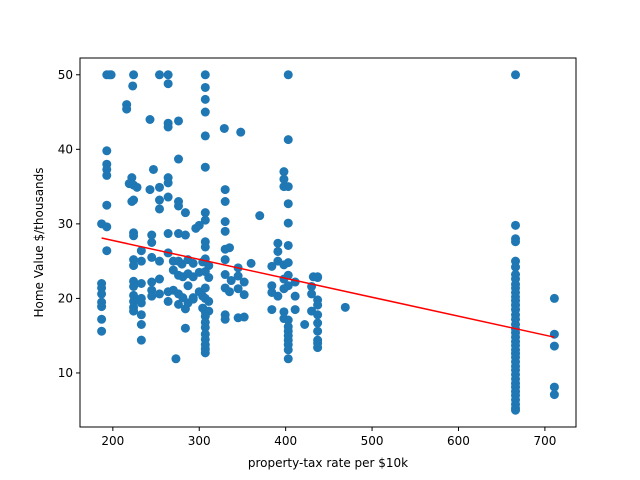 This screenshot has height=480, width=640. Describe the element at coordinates (199, 441) in the screenshot. I see `x-tick-label: 300` at that location.